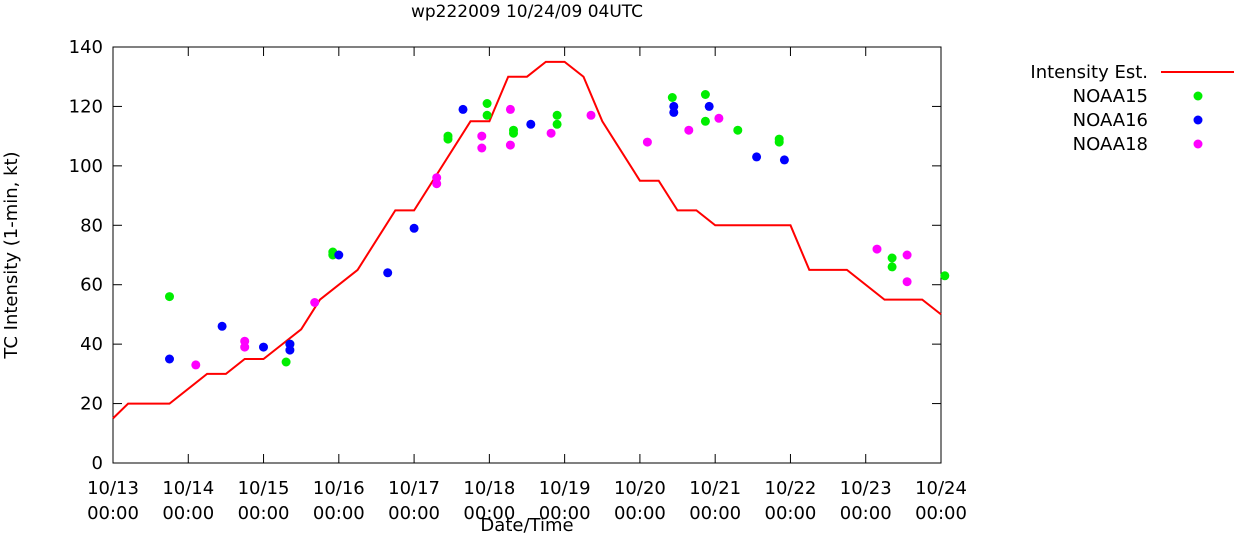 The width and height of the screenshot is (1235, 533). Describe the element at coordinates (91, 285) in the screenshot. I see `y-tick-label: 60` at that location.